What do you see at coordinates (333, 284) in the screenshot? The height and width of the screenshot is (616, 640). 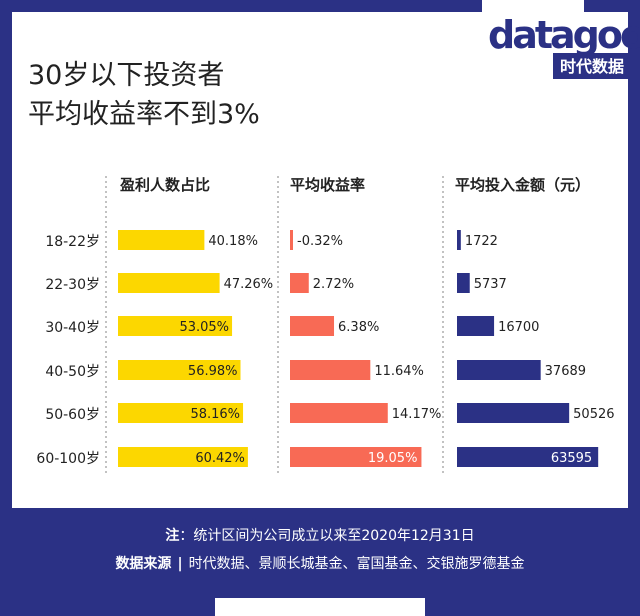 I see `value-label-avg-return: 2.72%` at bounding box center [333, 284].